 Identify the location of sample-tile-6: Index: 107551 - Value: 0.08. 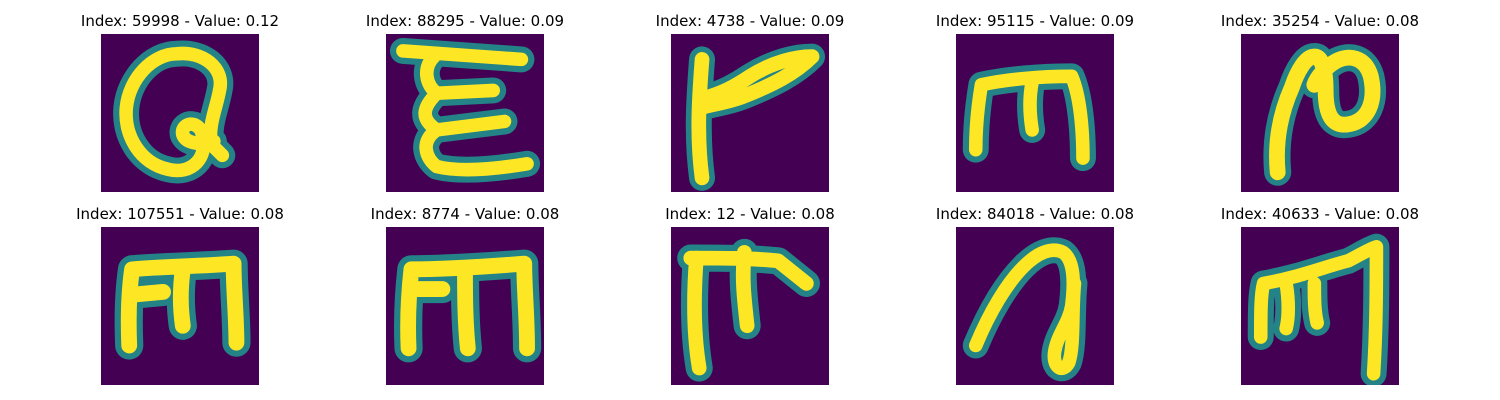
(180, 300).